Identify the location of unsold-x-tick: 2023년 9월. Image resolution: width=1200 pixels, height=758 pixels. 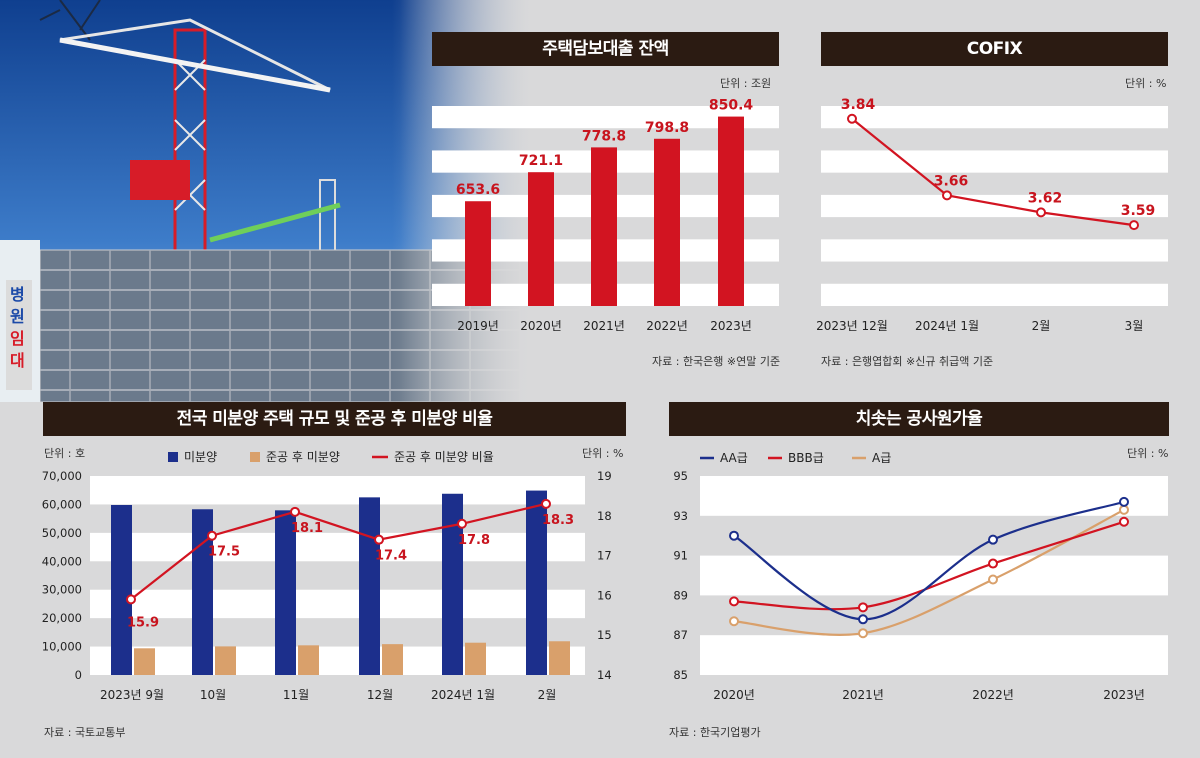
(132, 695).